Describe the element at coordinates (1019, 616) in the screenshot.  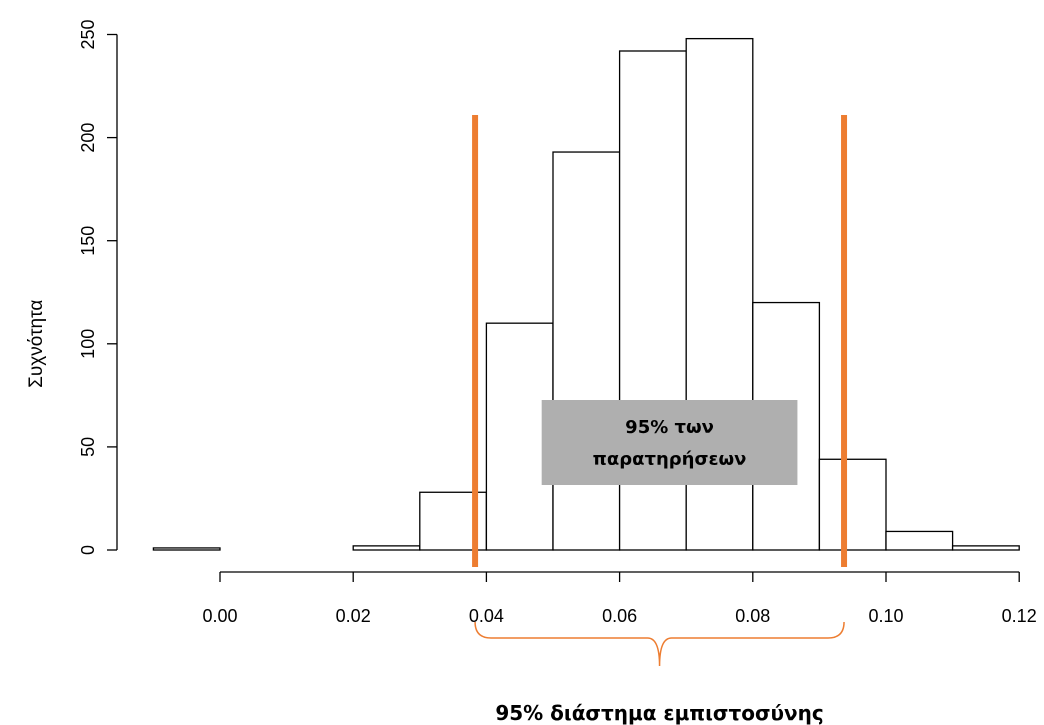
I see `x-tick-label: 0.12` at that location.